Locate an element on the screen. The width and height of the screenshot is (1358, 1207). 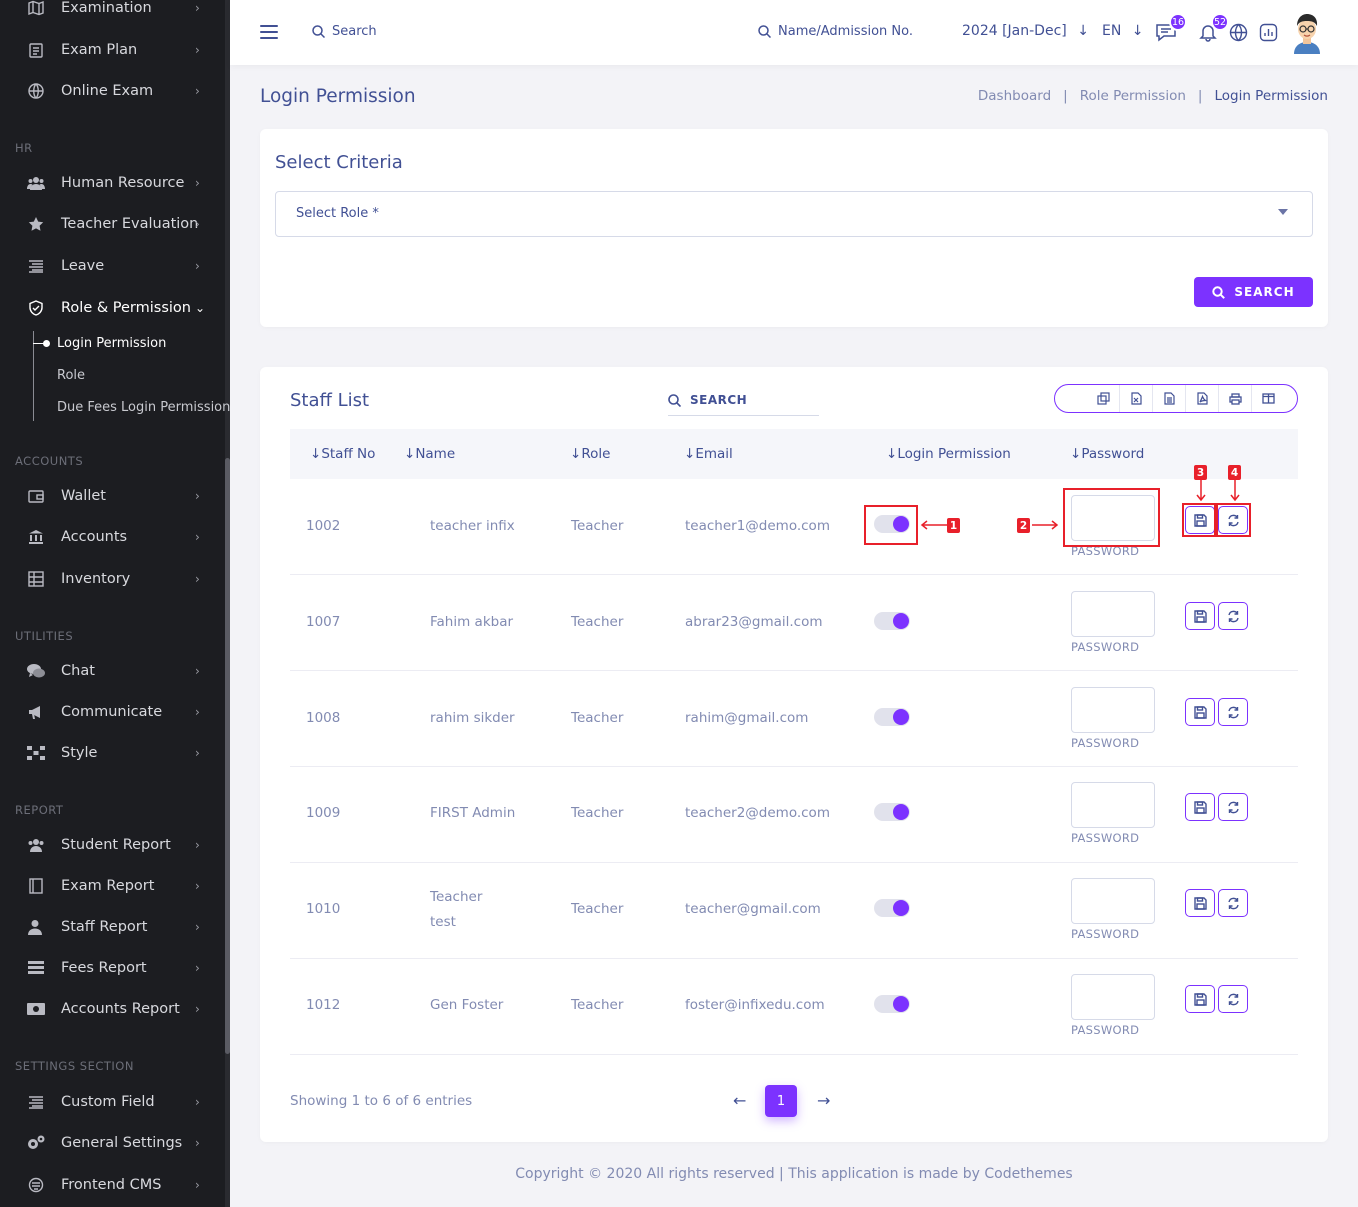
sidebar-item-student-report: Student Report › is located at coordinates (112, 845).